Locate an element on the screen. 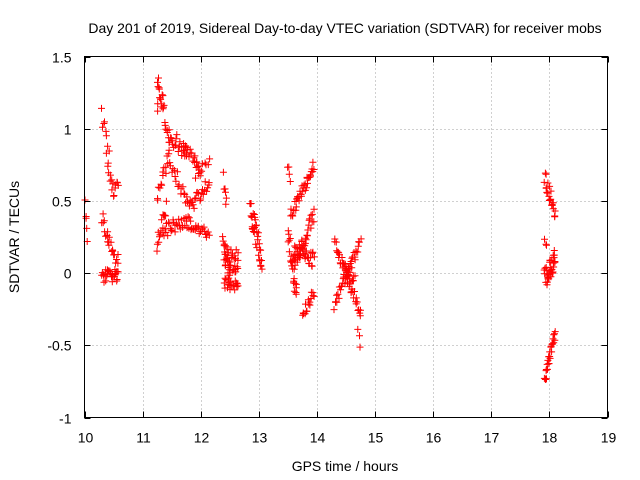 This screenshot has height=480, width=640. x-tick-label: 14 is located at coordinates (318, 438).